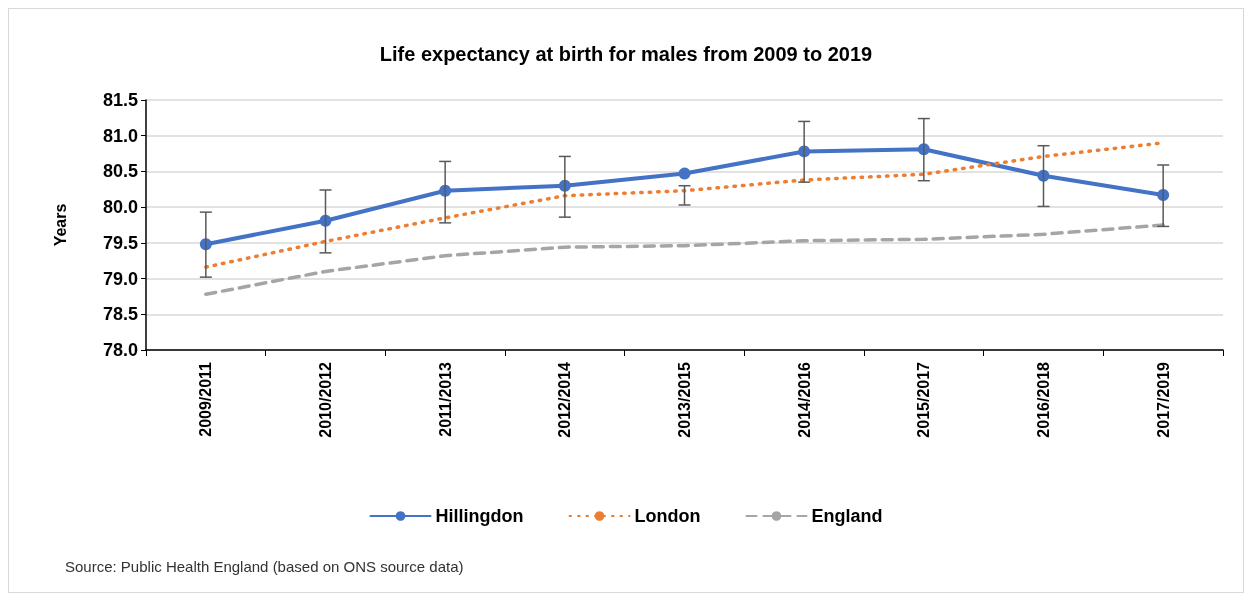  What do you see at coordinates (325, 399) in the screenshot?
I see `x-tick-label: 2010/2012` at bounding box center [325, 399].